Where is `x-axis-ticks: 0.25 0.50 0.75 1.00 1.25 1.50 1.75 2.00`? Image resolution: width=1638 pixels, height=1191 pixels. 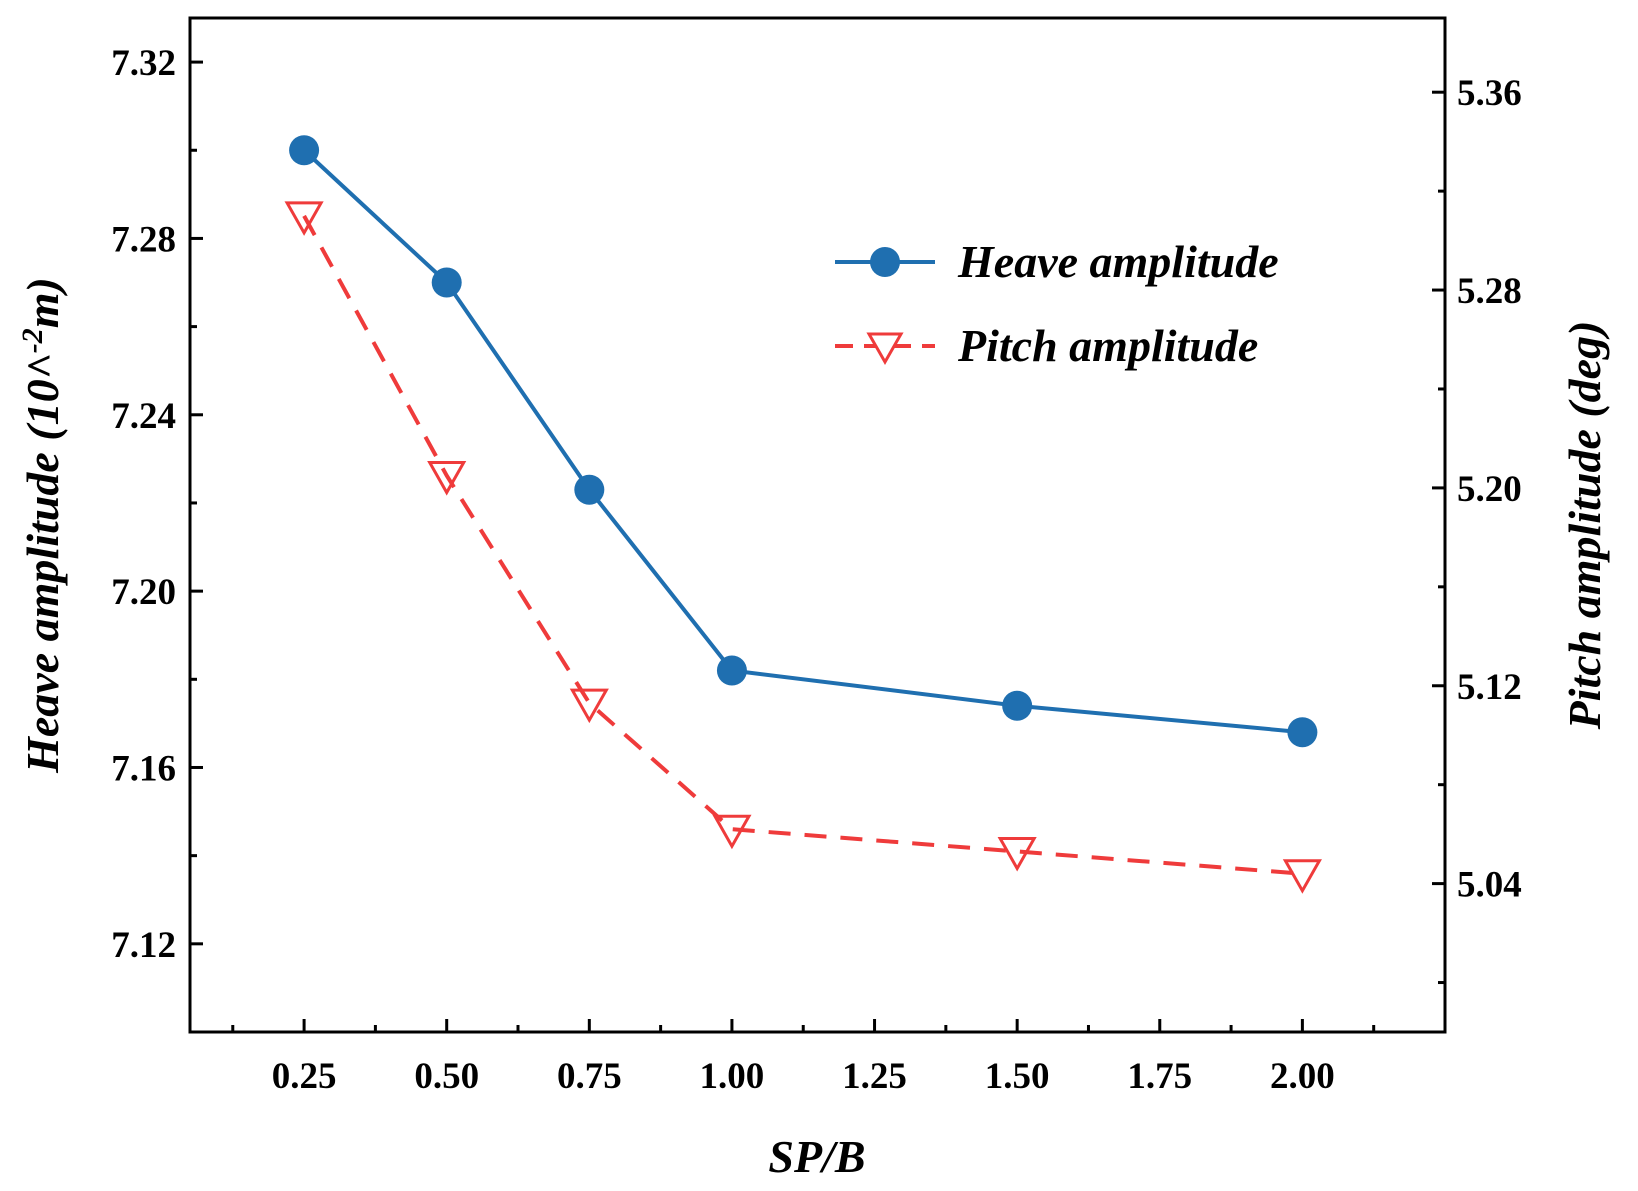
x-axis-ticks: 0.25 0.50 0.75 1.00 1.25 1.50 1.75 2.00 is located at coordinates (803, 1058).